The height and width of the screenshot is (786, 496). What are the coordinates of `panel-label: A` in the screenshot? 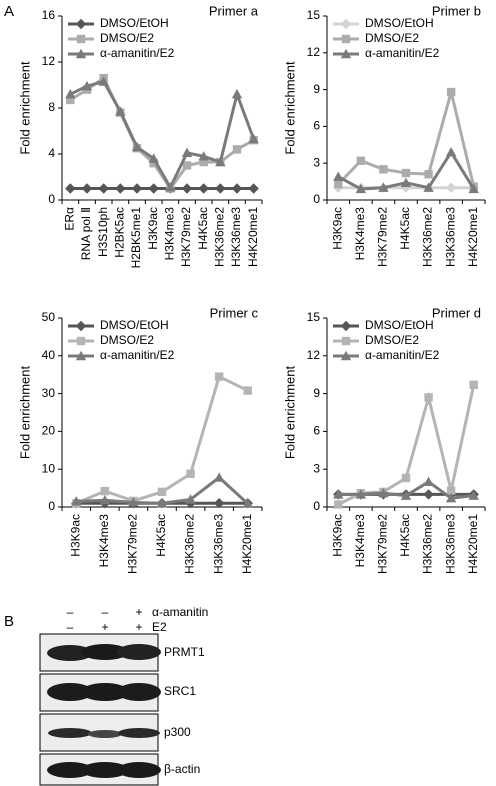 It's located at (9, 11).